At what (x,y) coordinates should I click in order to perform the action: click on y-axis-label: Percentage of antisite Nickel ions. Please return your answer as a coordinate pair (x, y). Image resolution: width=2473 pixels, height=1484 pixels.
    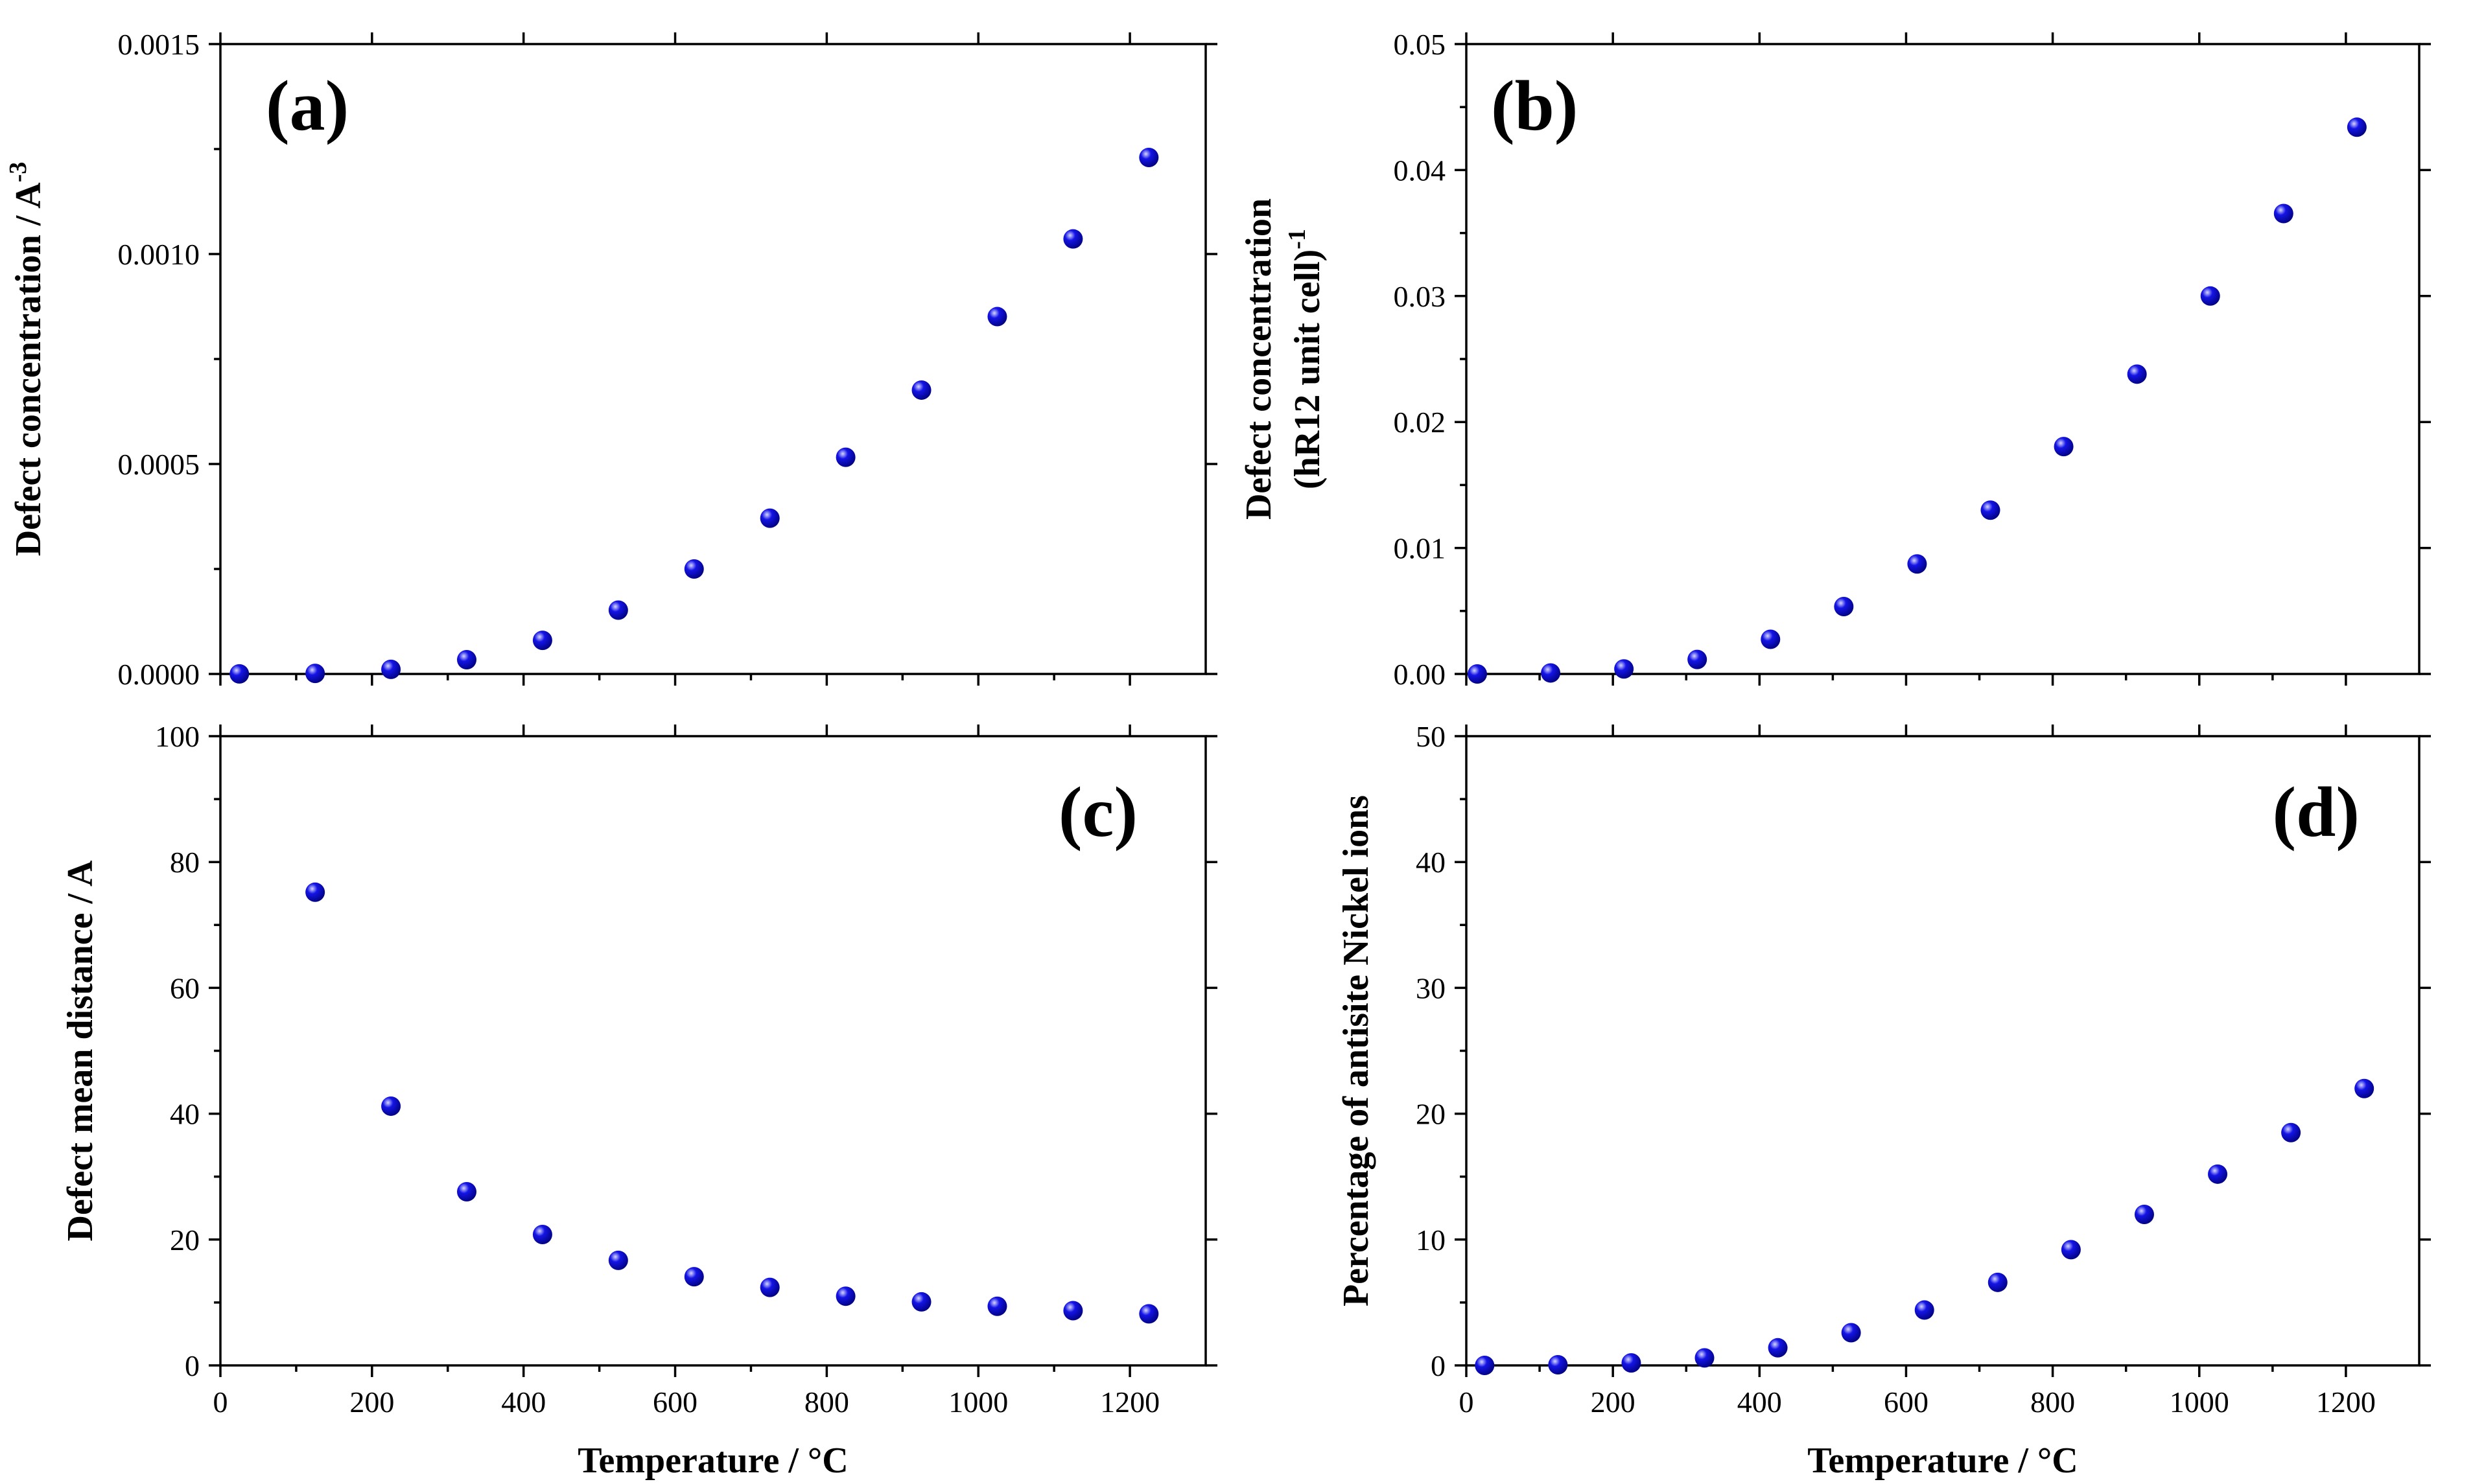
    Looking at the image, I should click on (1356, 1050).